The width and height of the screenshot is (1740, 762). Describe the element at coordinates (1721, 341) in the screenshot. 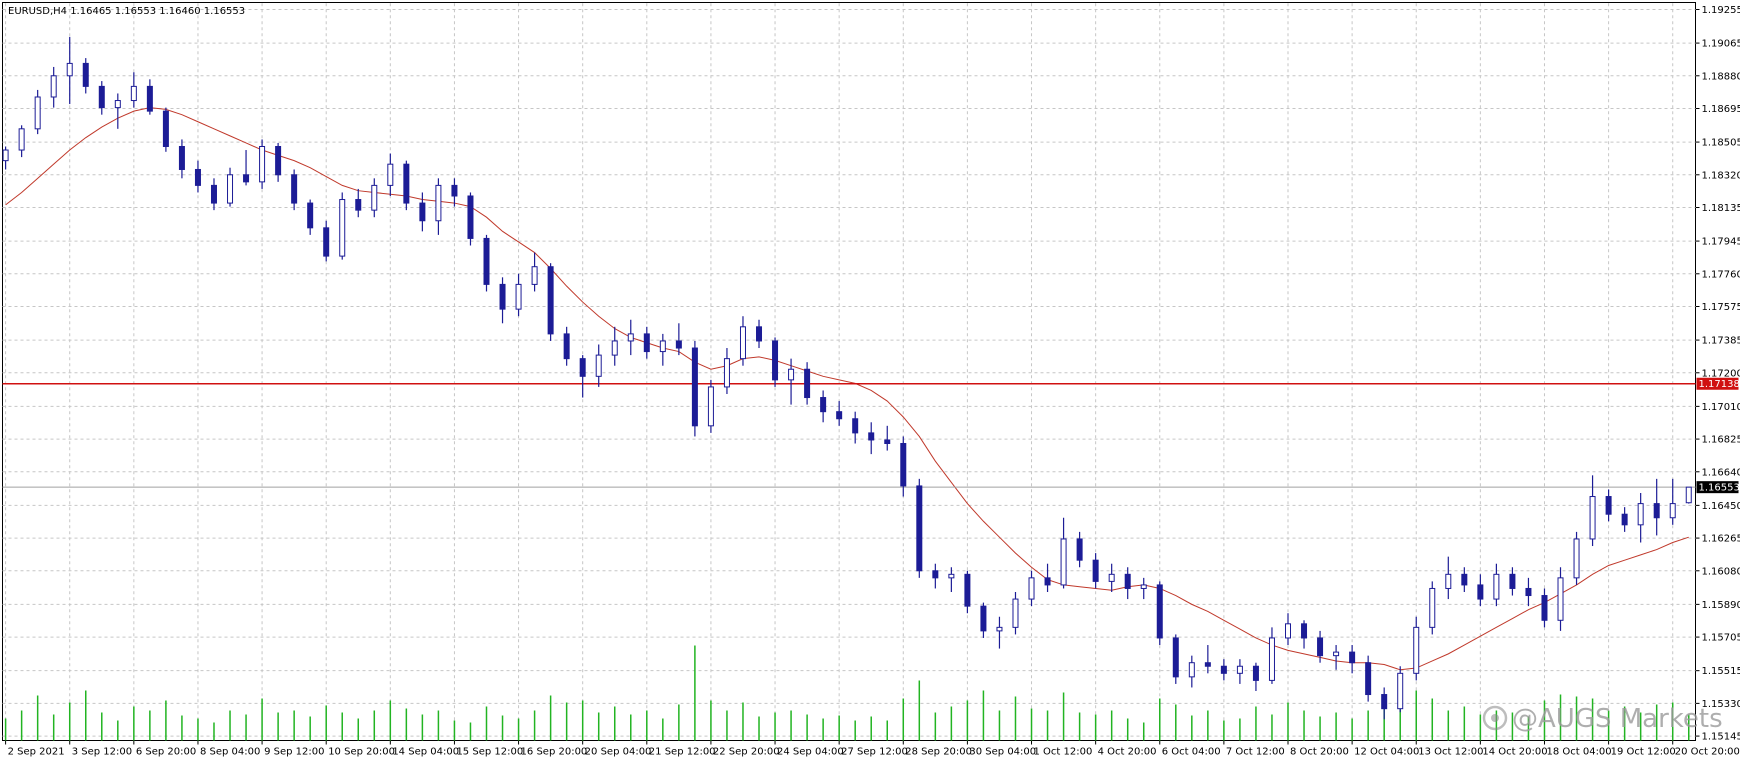

I see `y-tick-label: 1.17385` at that location.